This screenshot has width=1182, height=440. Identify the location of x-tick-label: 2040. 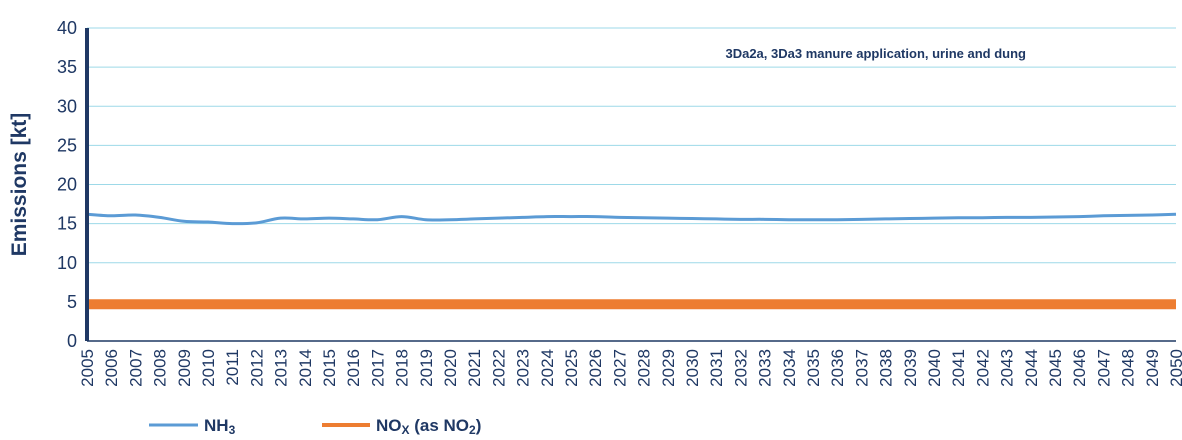
(934, 368).